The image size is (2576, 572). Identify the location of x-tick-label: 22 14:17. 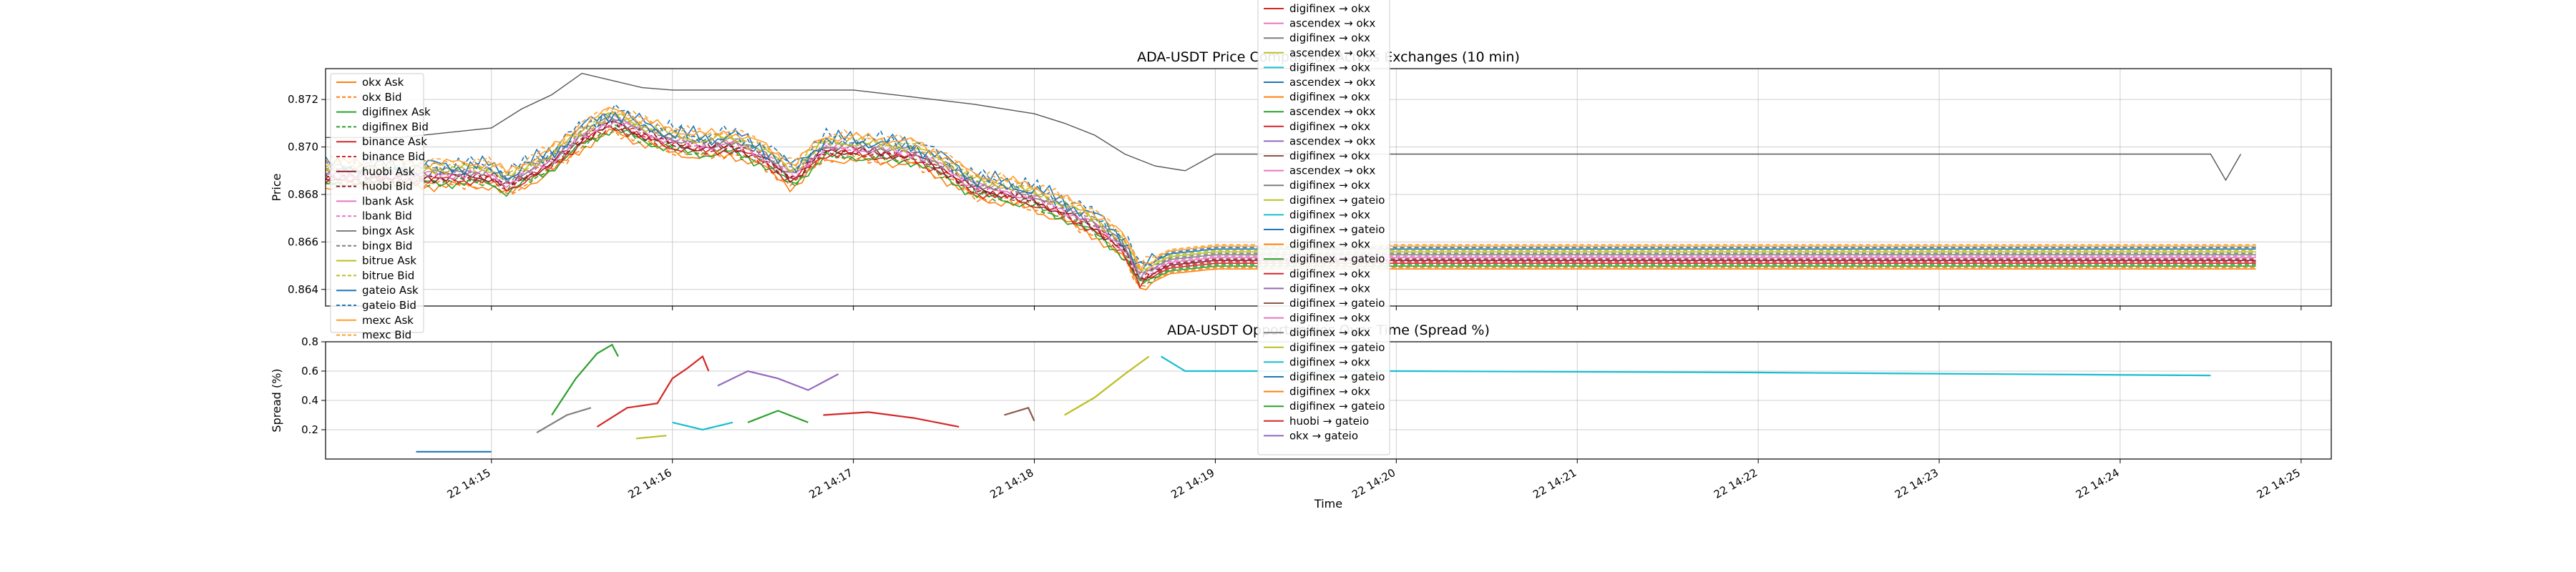
(831, 483).